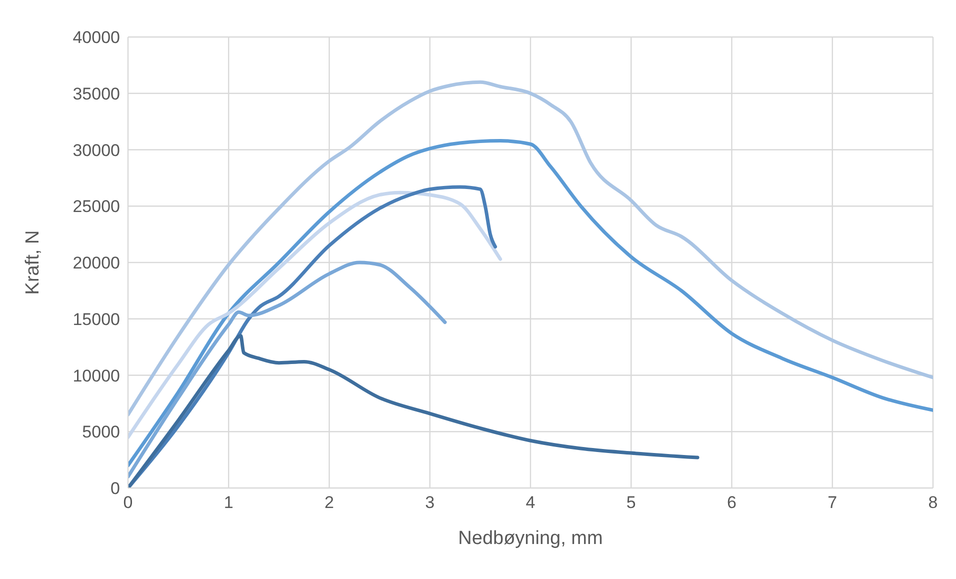  Describe the element at coordinates (96, 150) in the screenshot. I see `y-tick-label: 30000` at that location.